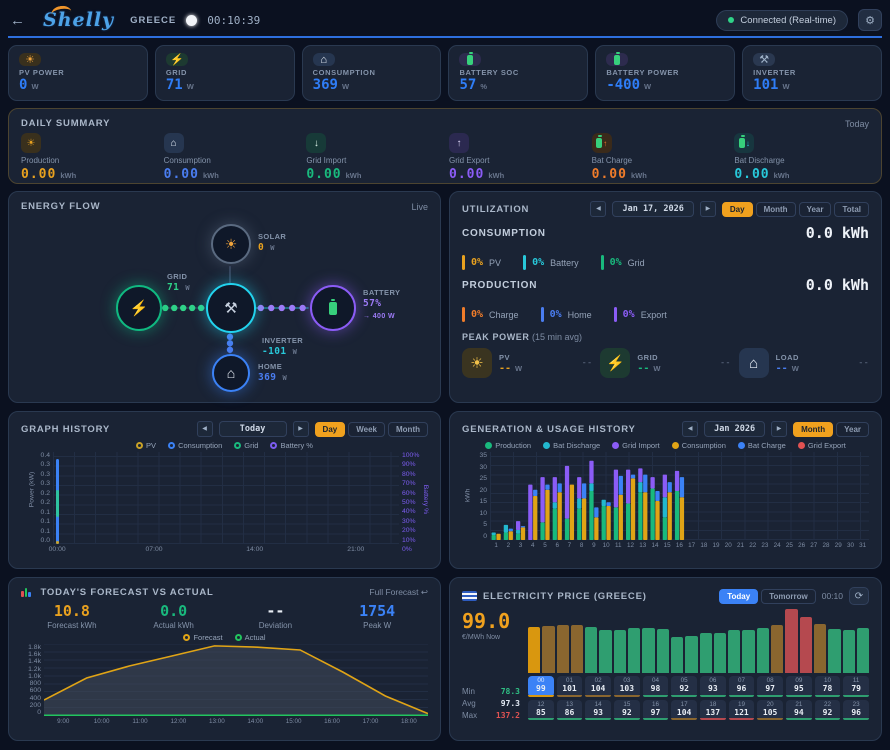 This screenshot has width=890, height=750. Describe the element at coordinates (483, 479) in the screenshot. I see `axis-tick: 25` at that location.